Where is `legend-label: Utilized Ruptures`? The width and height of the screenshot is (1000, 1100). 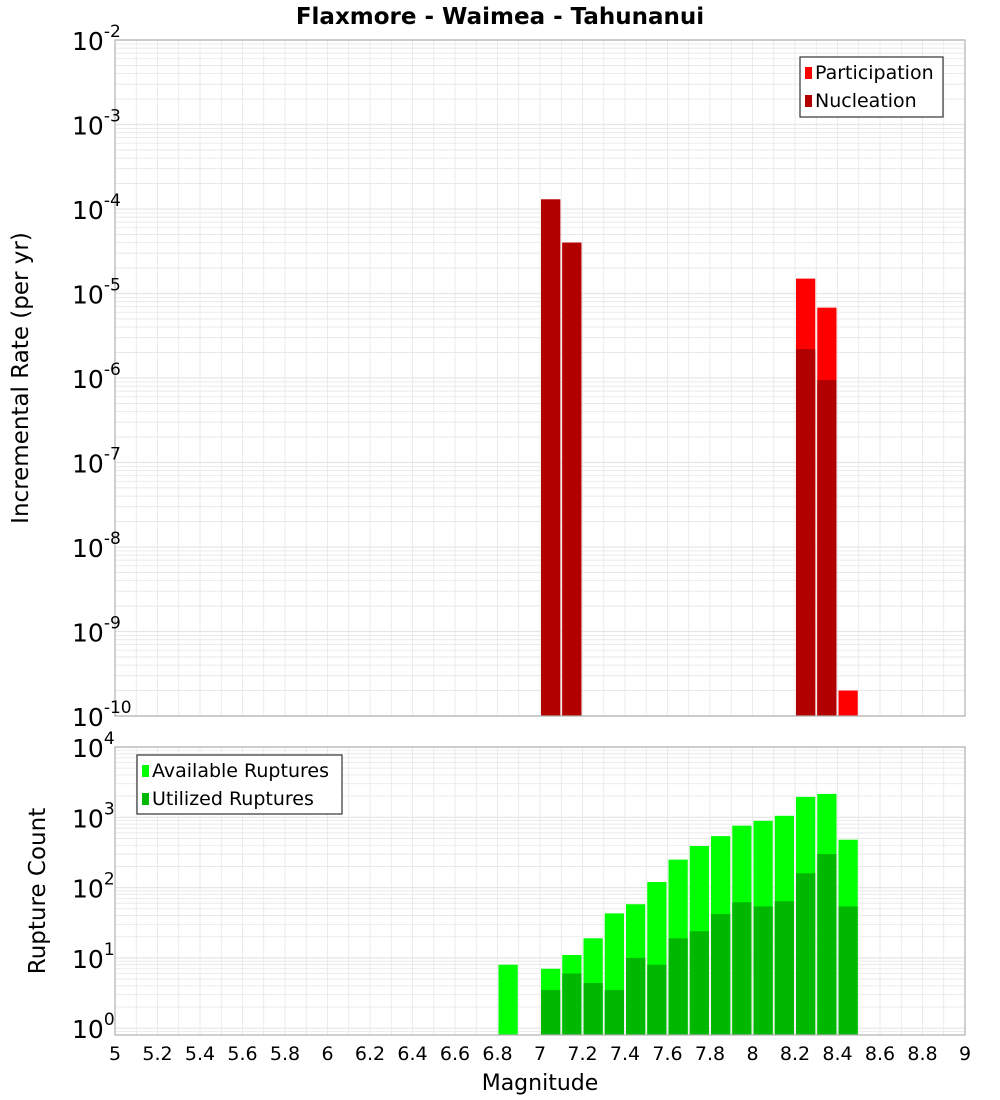
legend-label: Utilized Ruptures is located at coordinates (233, 799).